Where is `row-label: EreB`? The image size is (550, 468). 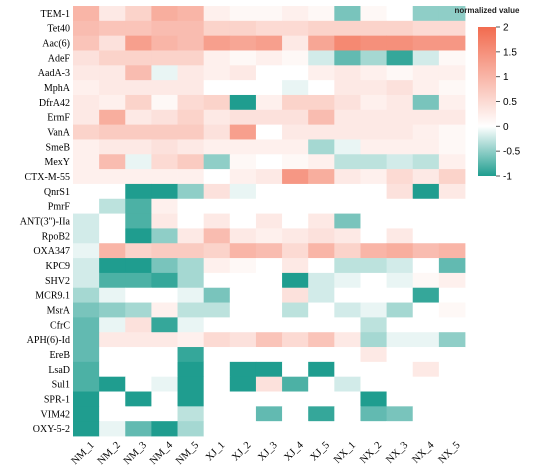 row-label: EreB is located at coordinates (59, 355).